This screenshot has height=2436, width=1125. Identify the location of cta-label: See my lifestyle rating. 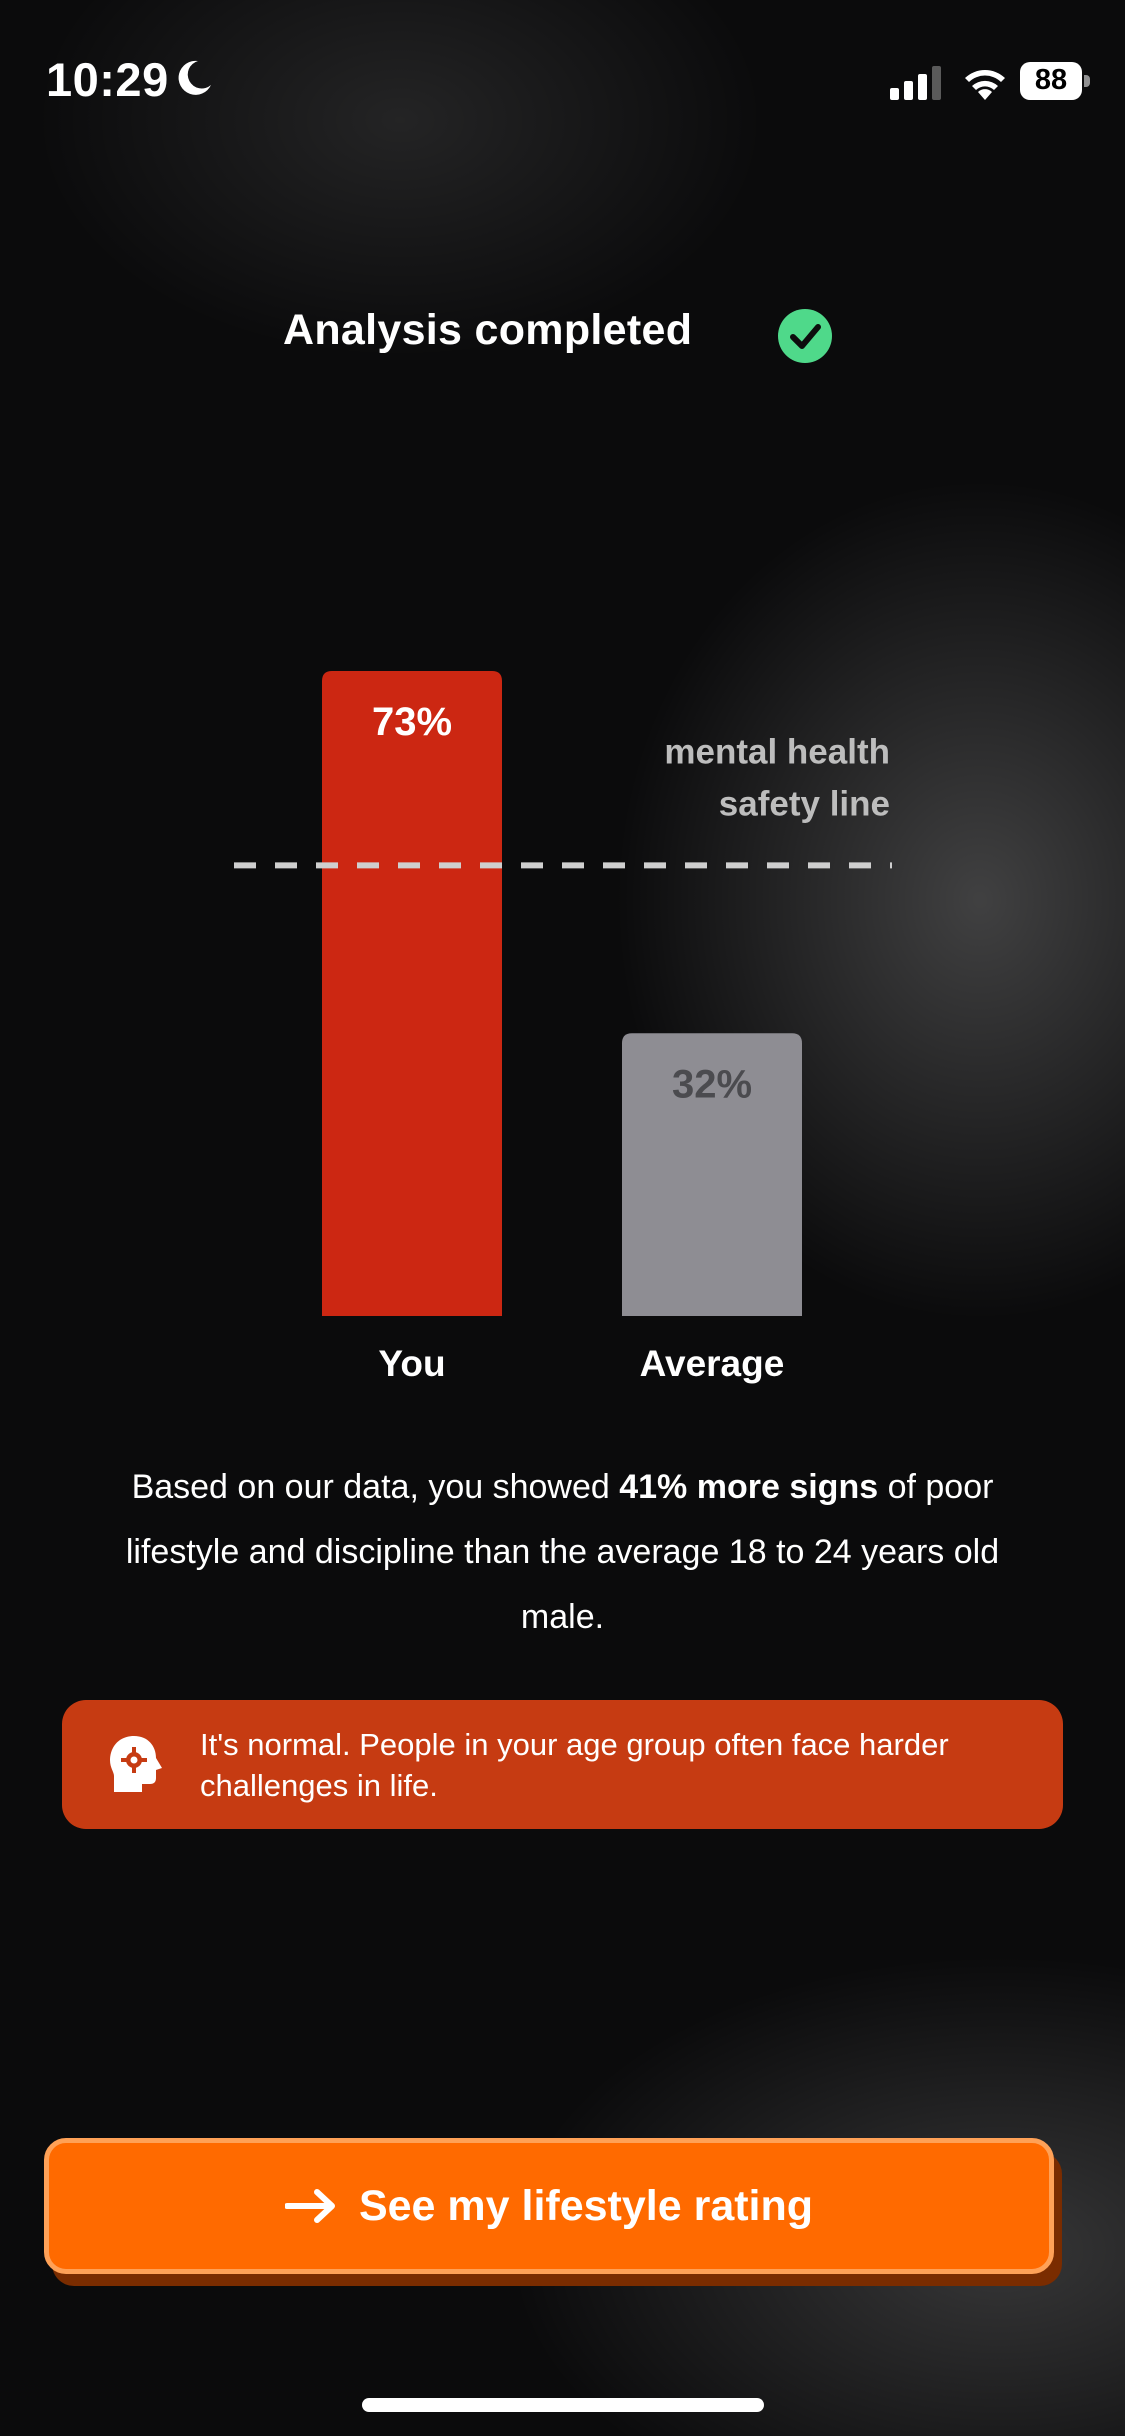
(586, 2205).